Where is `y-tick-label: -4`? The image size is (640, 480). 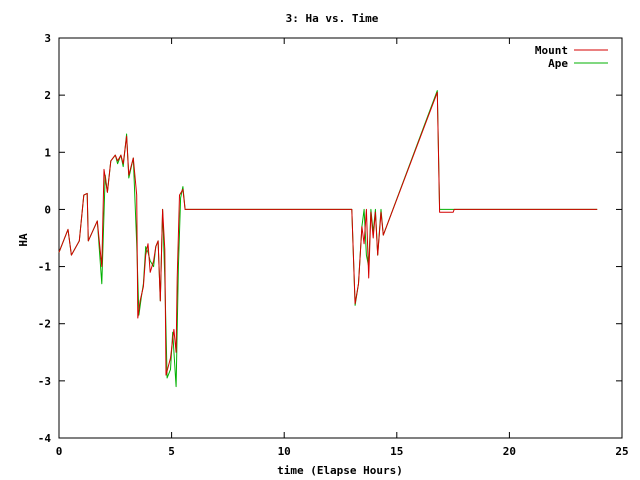
y-tick-label: -4 is located at coordinates (45, 438).